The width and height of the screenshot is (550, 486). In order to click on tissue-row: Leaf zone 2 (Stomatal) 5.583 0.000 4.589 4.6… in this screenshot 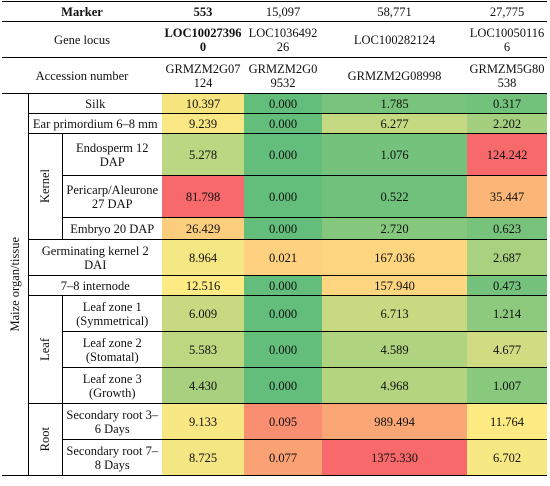, I will do `click(274, 349)`.